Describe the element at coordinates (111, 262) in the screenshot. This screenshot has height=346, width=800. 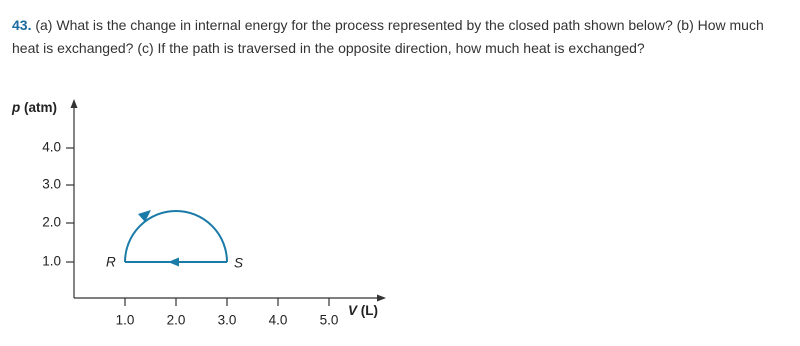
I see `point-label: R` at that location.